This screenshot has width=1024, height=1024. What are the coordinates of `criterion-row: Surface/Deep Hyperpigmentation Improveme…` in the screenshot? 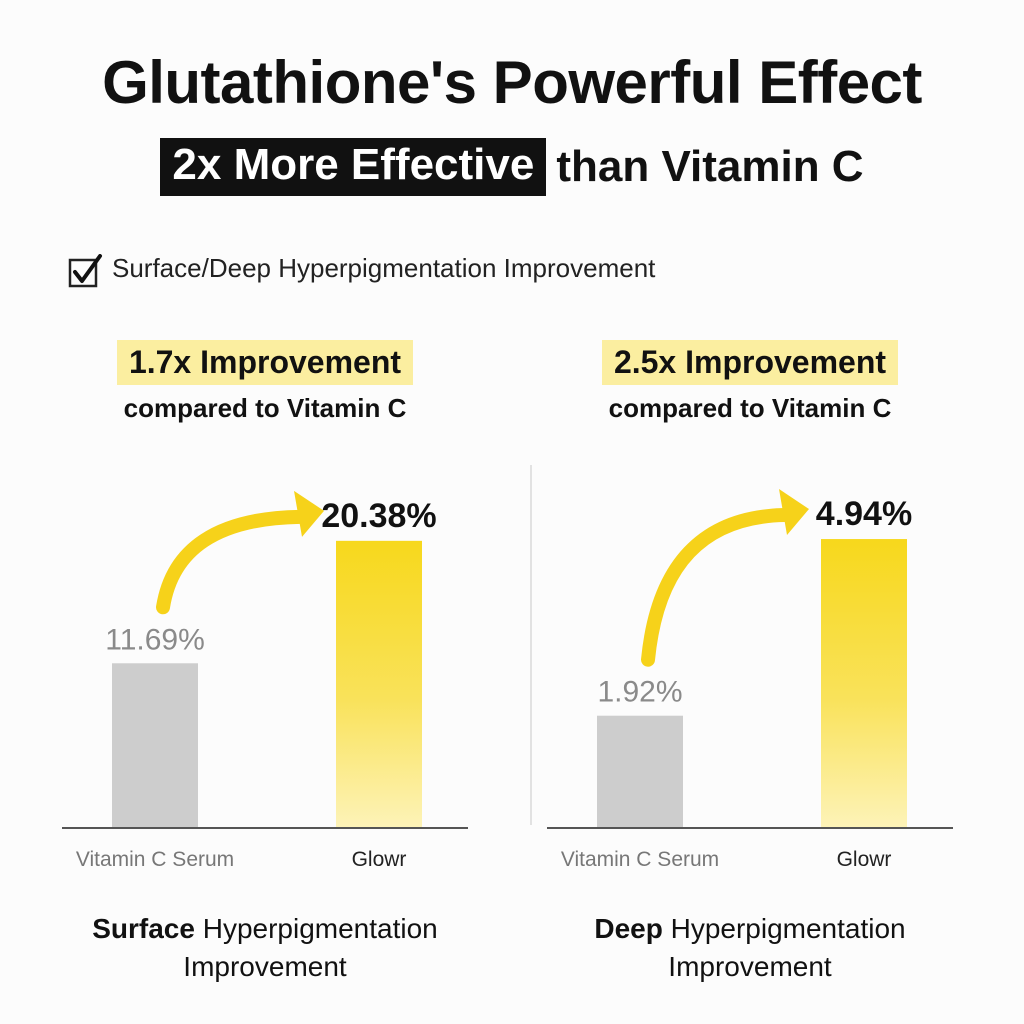 It's located at (362, 270).